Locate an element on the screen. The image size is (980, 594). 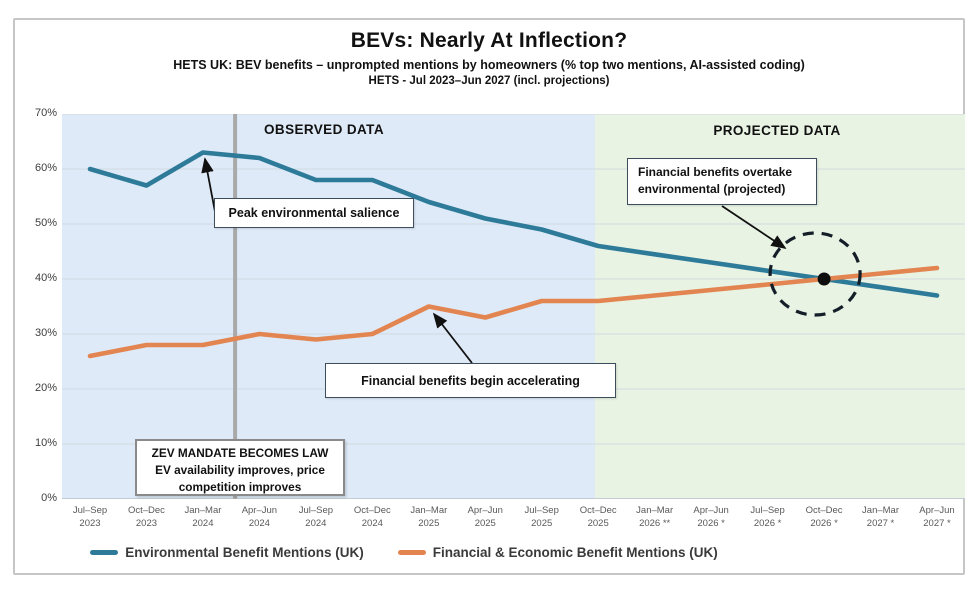
y-tick-label: 70% is located at coordinates (45, 113).